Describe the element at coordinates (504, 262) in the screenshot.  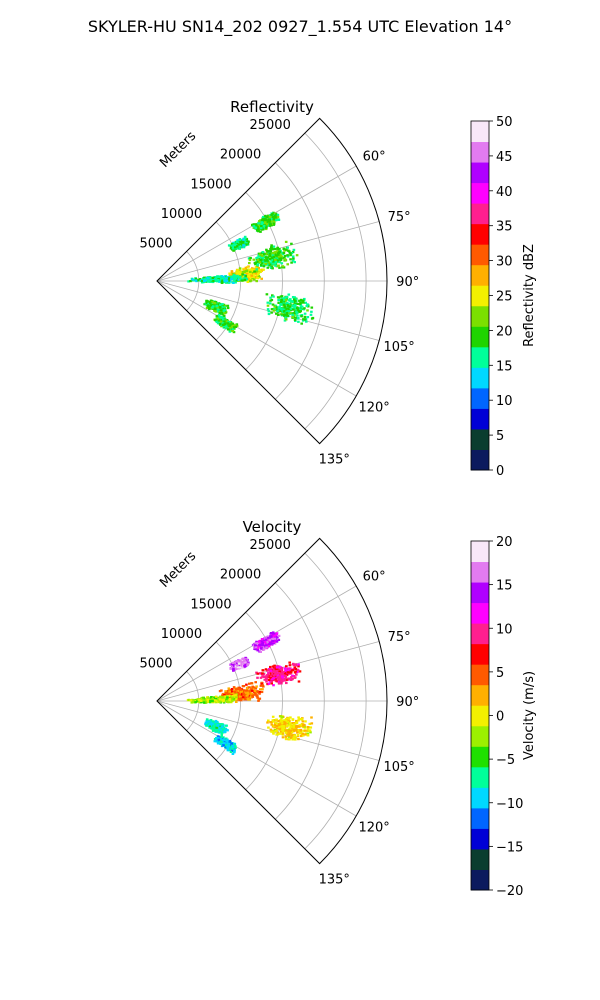
I see `colorbar-tick-label: 30` at that location.